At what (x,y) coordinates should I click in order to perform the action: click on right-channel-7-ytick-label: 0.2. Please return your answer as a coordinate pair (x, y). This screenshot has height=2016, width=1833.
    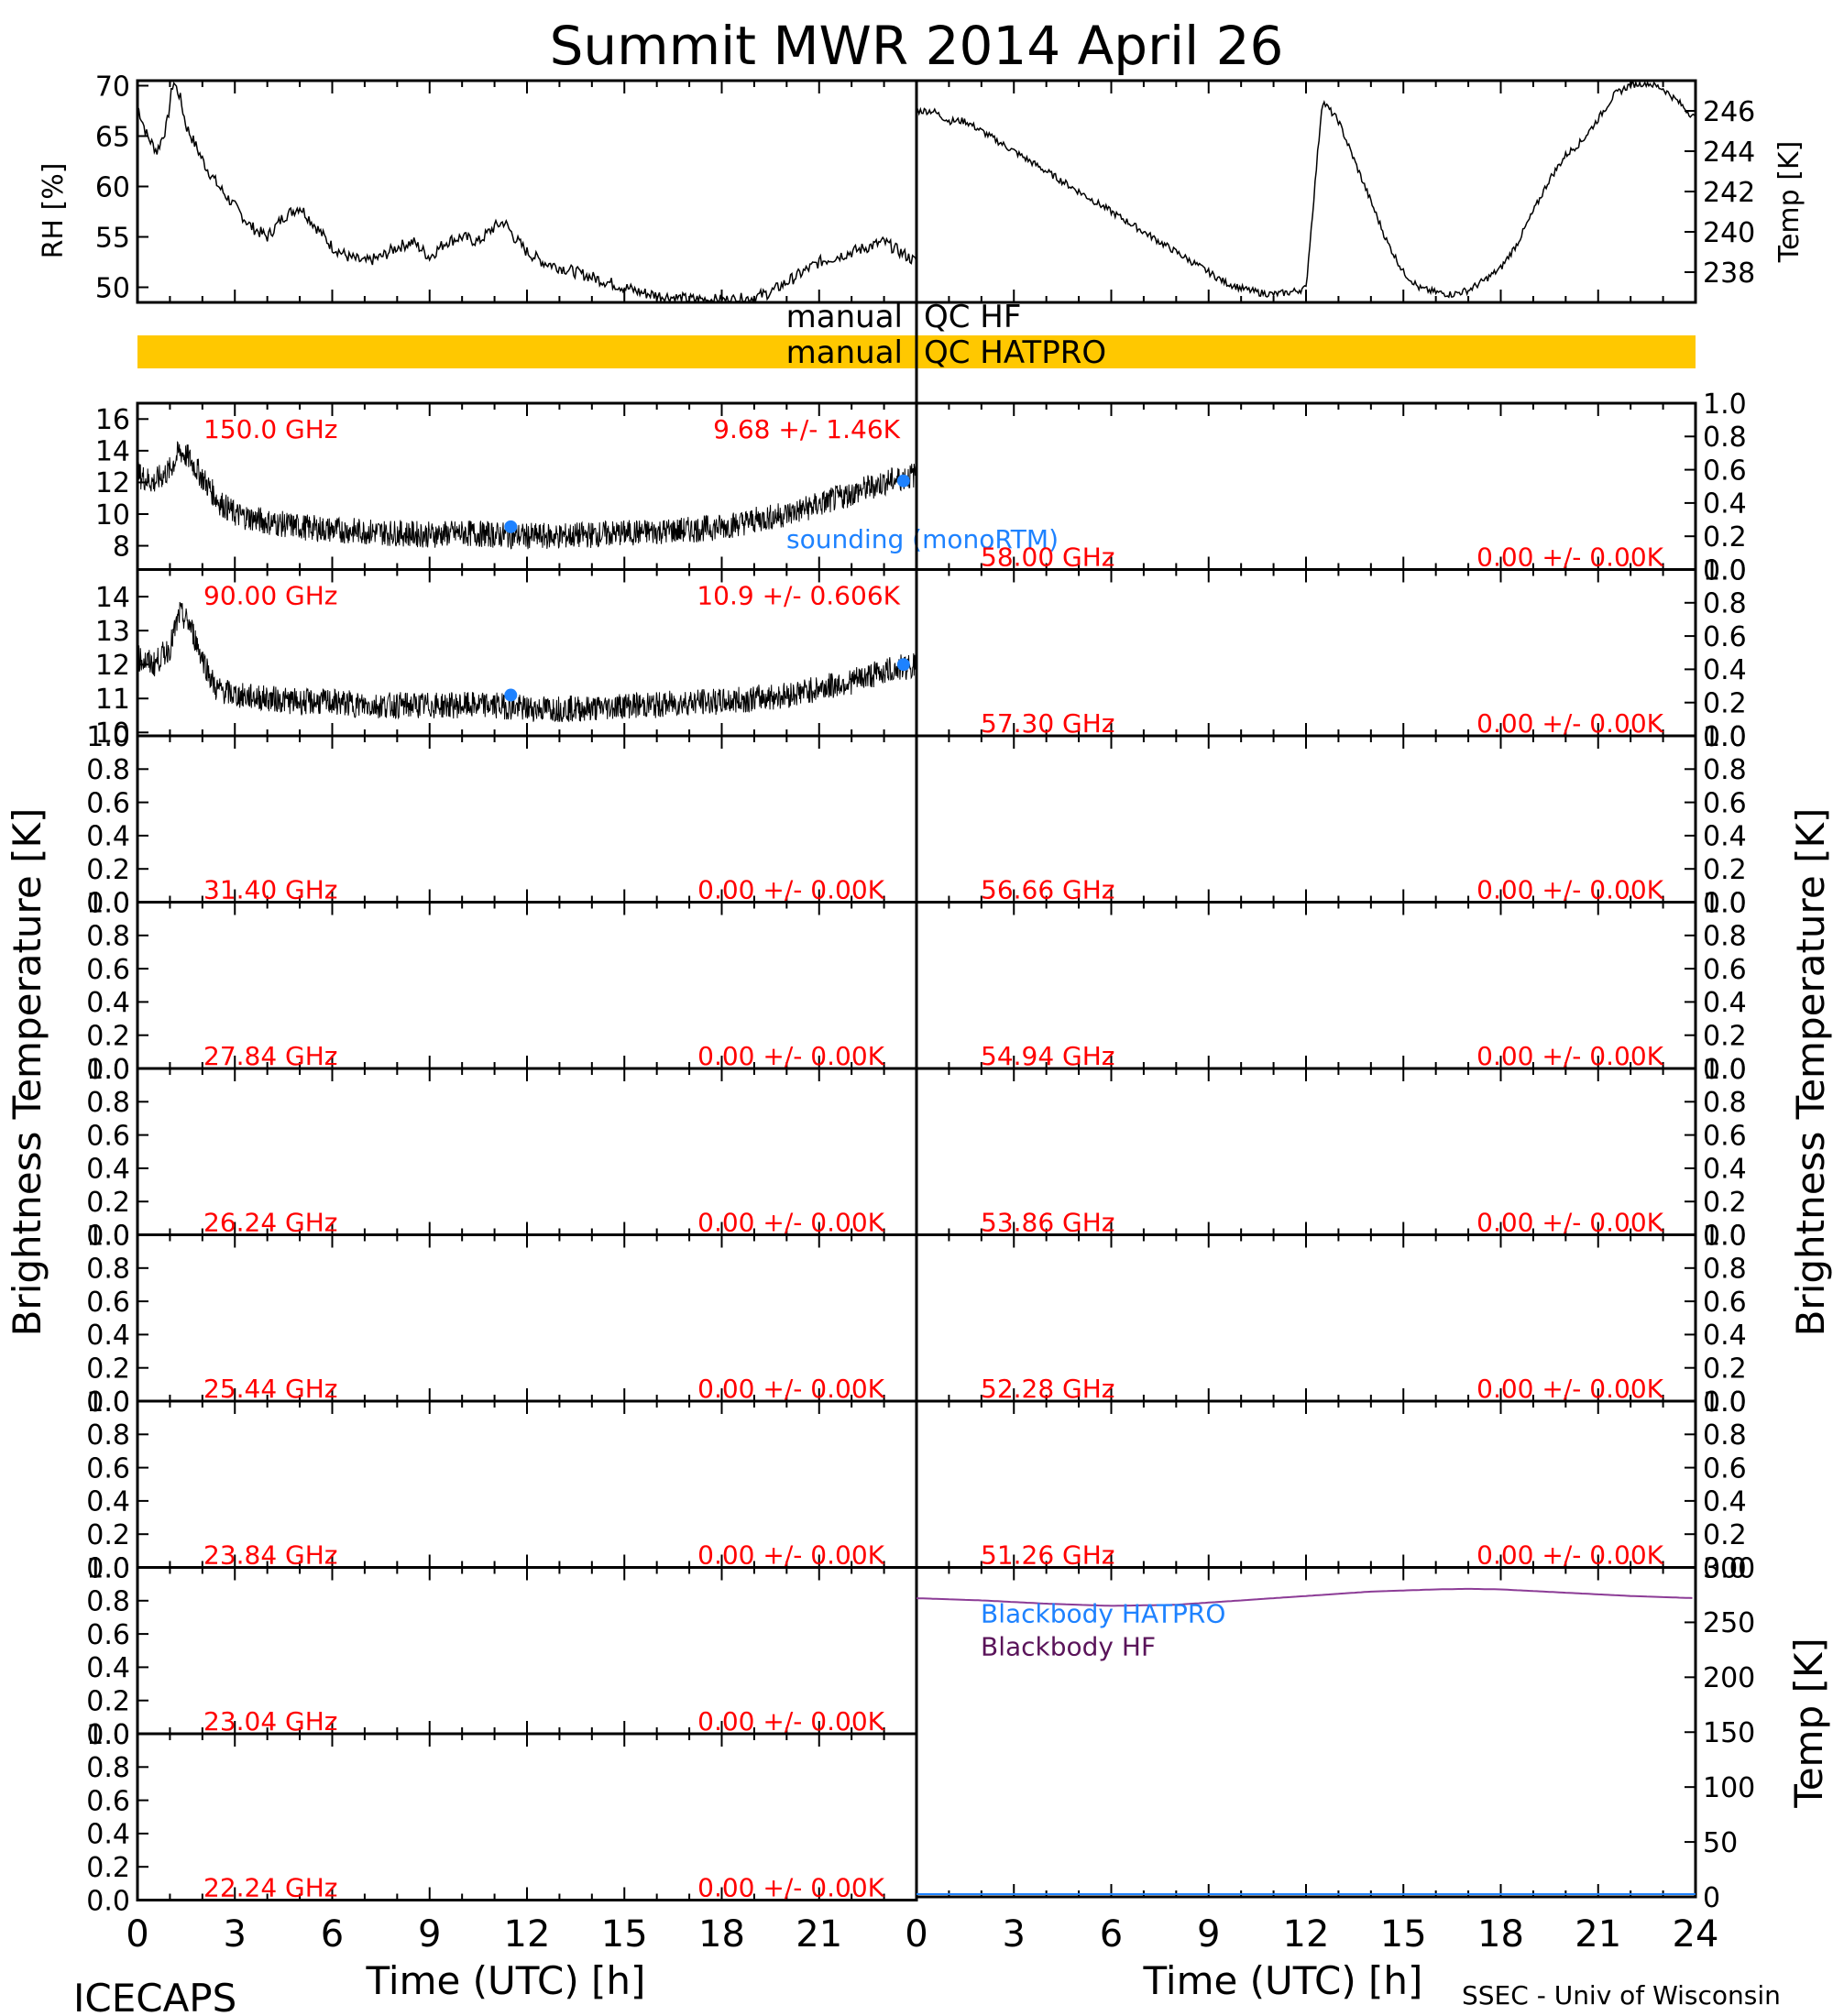
    Looking at the image, I should click on (1725, 1535).